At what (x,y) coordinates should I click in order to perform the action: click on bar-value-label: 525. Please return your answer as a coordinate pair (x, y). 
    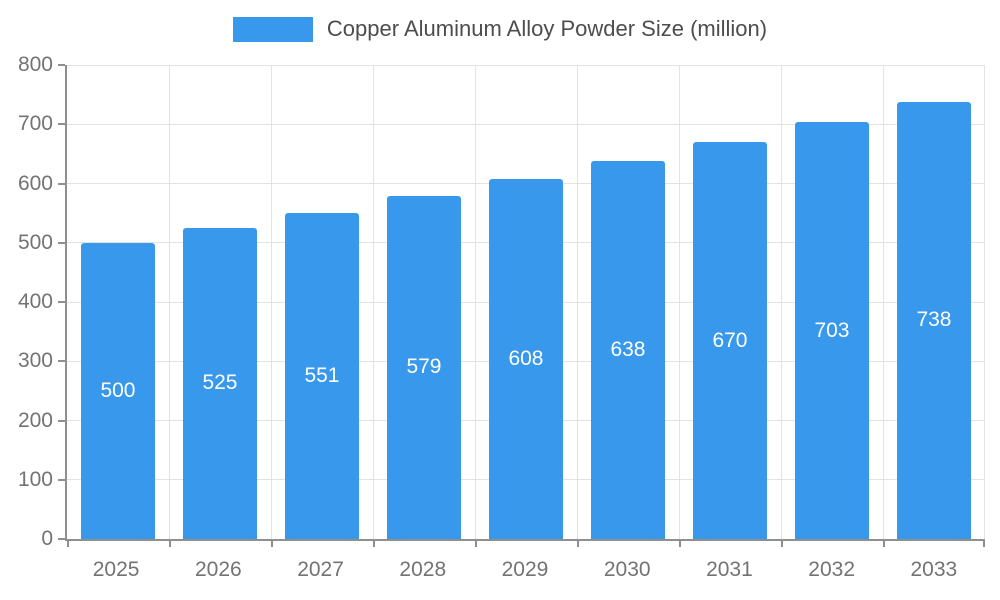
    Looking at the image, I should click on (220, 383).